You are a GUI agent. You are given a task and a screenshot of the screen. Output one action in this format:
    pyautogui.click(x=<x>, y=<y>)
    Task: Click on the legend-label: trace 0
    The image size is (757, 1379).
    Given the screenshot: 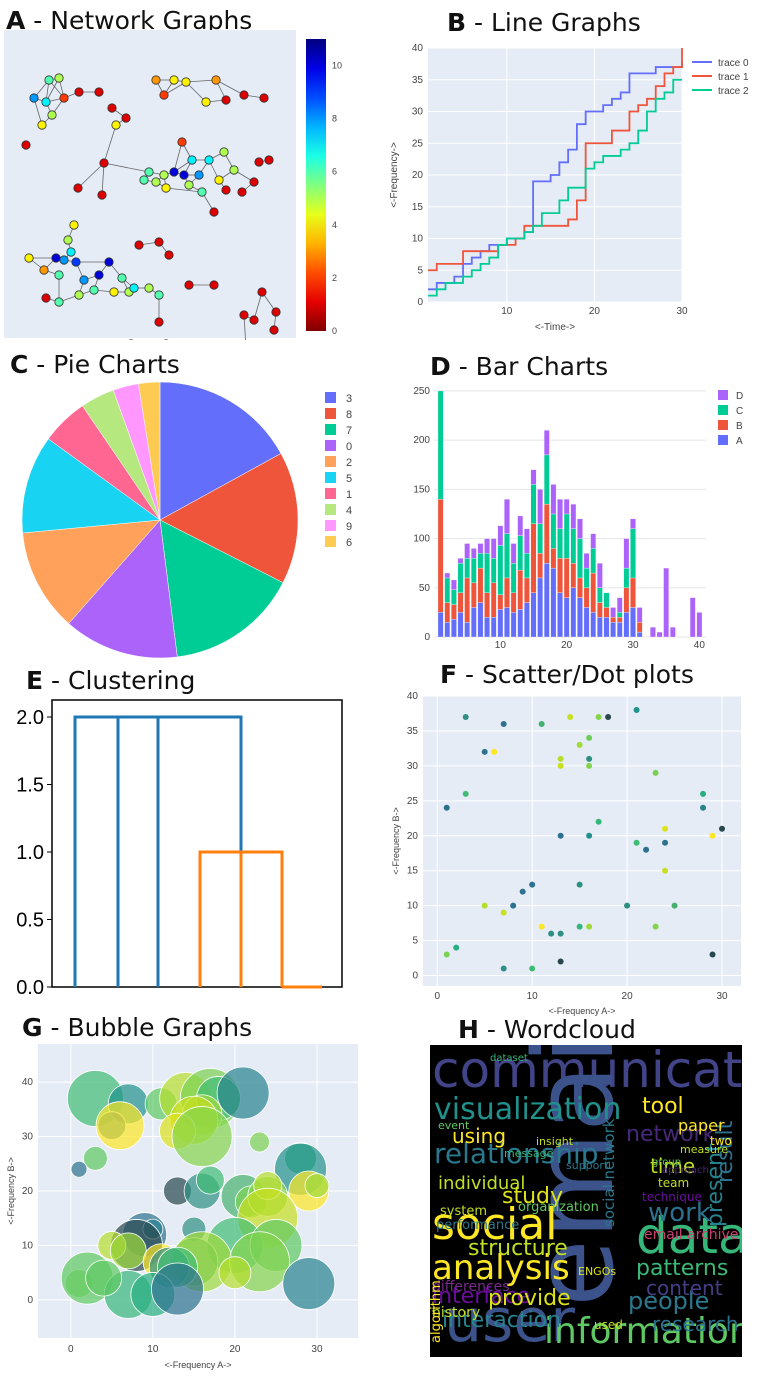 What is the action you would take?
    pyautogui.click(x=733, y=63)
    